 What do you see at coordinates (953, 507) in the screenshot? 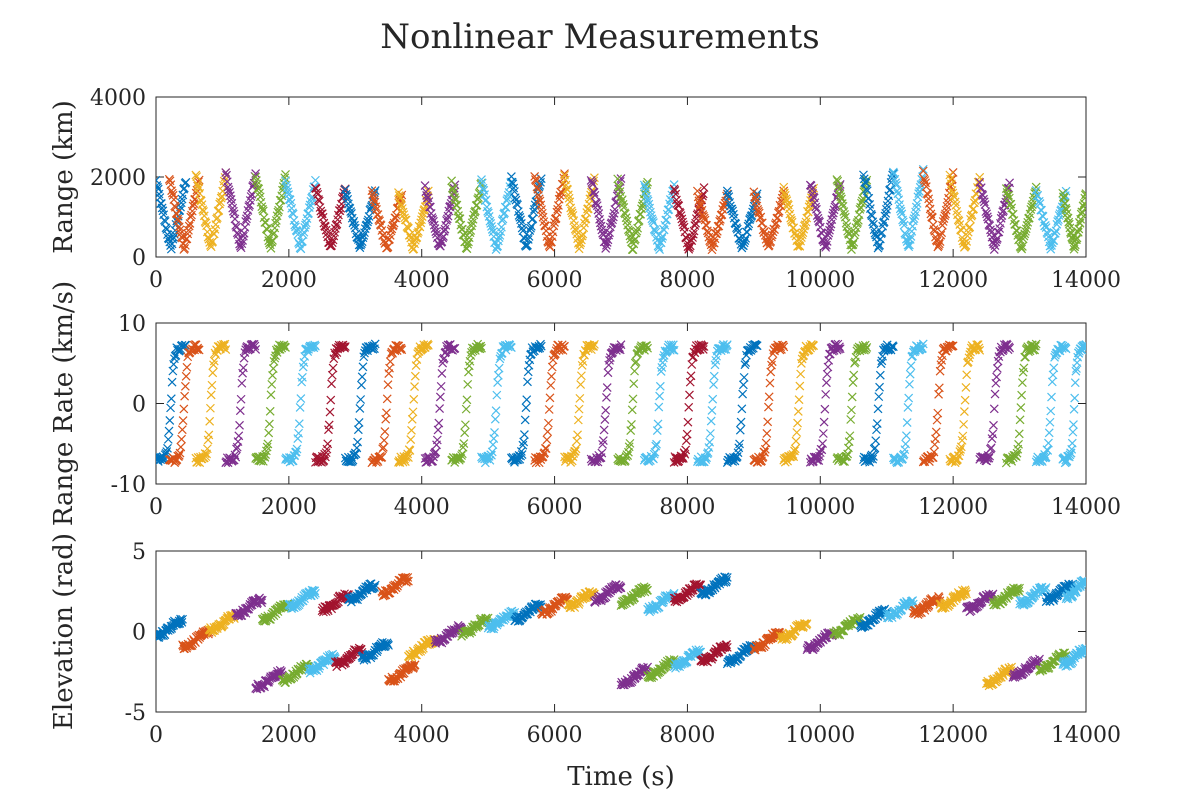
I see `x-tick-label: 12000` at bounding box center [953, 507].